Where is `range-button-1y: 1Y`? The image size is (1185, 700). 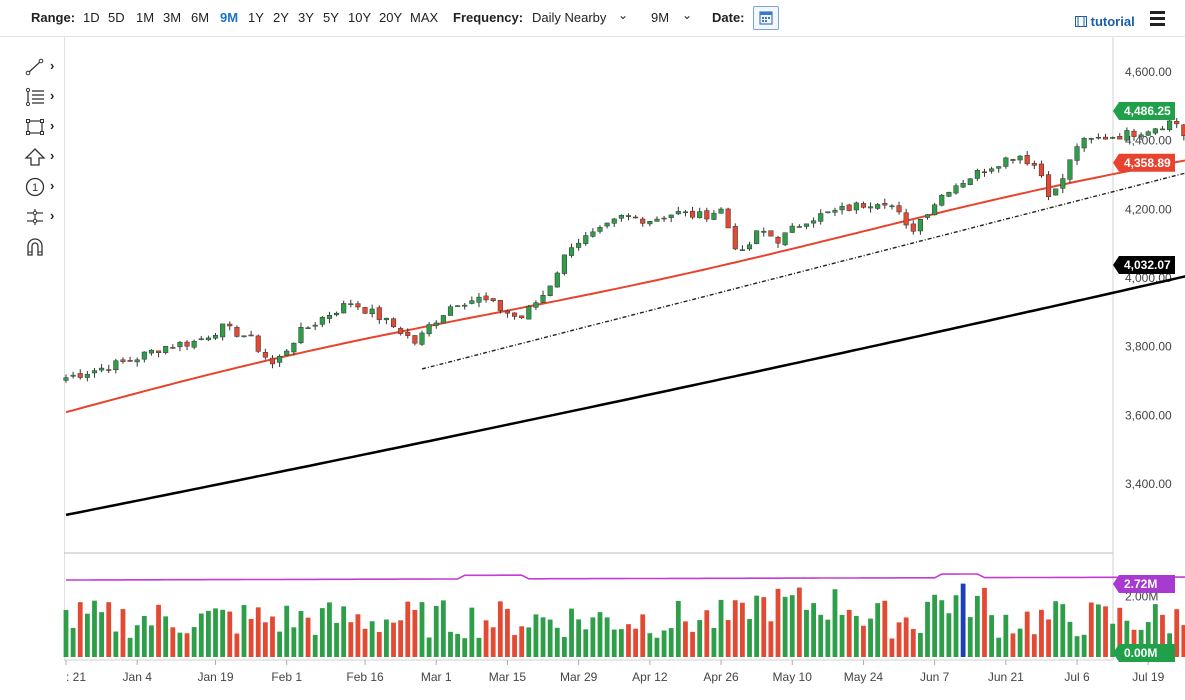
range-button-1y: 1Y is located at coordinates (256, 17).